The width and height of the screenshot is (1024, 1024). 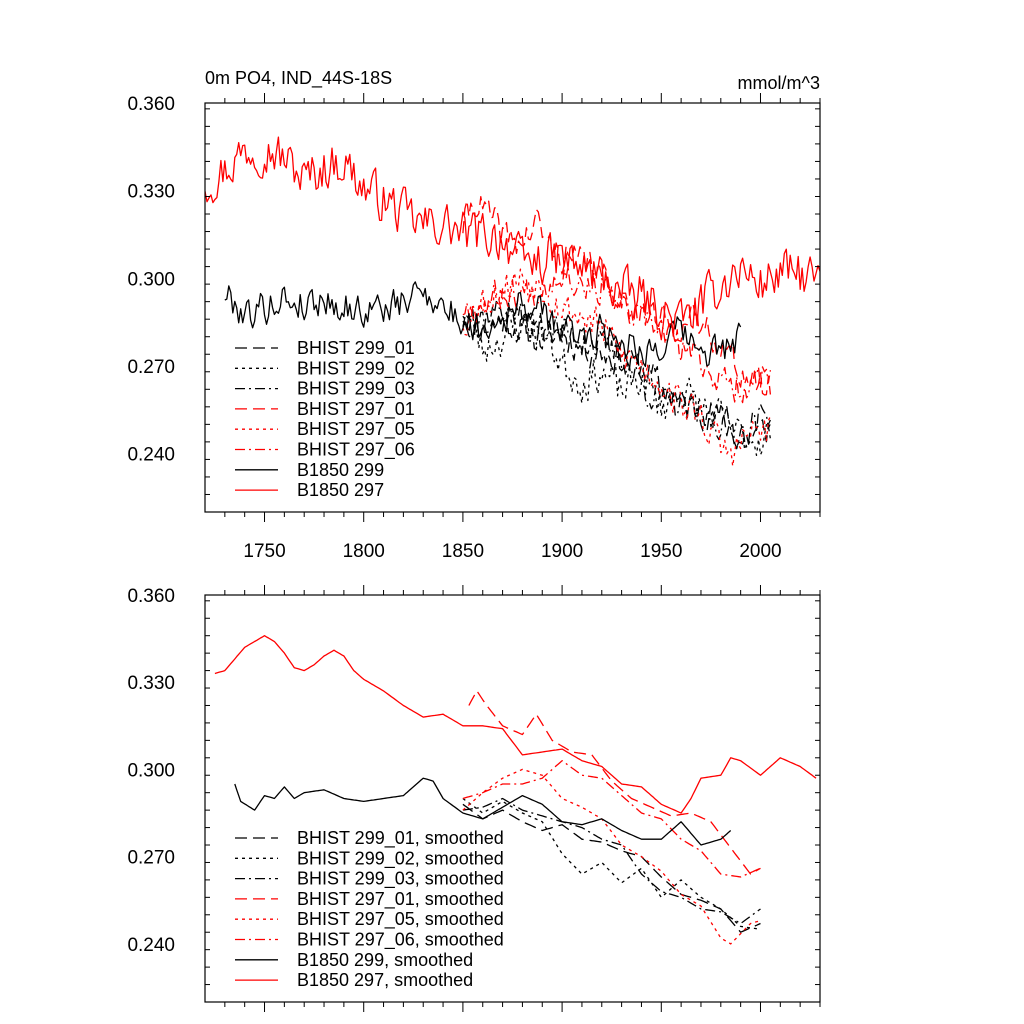 What do you see at coordinates (364, 551) in the screenshot?
I see `x-tick-label: 1800` at bounding box center [364, 551].